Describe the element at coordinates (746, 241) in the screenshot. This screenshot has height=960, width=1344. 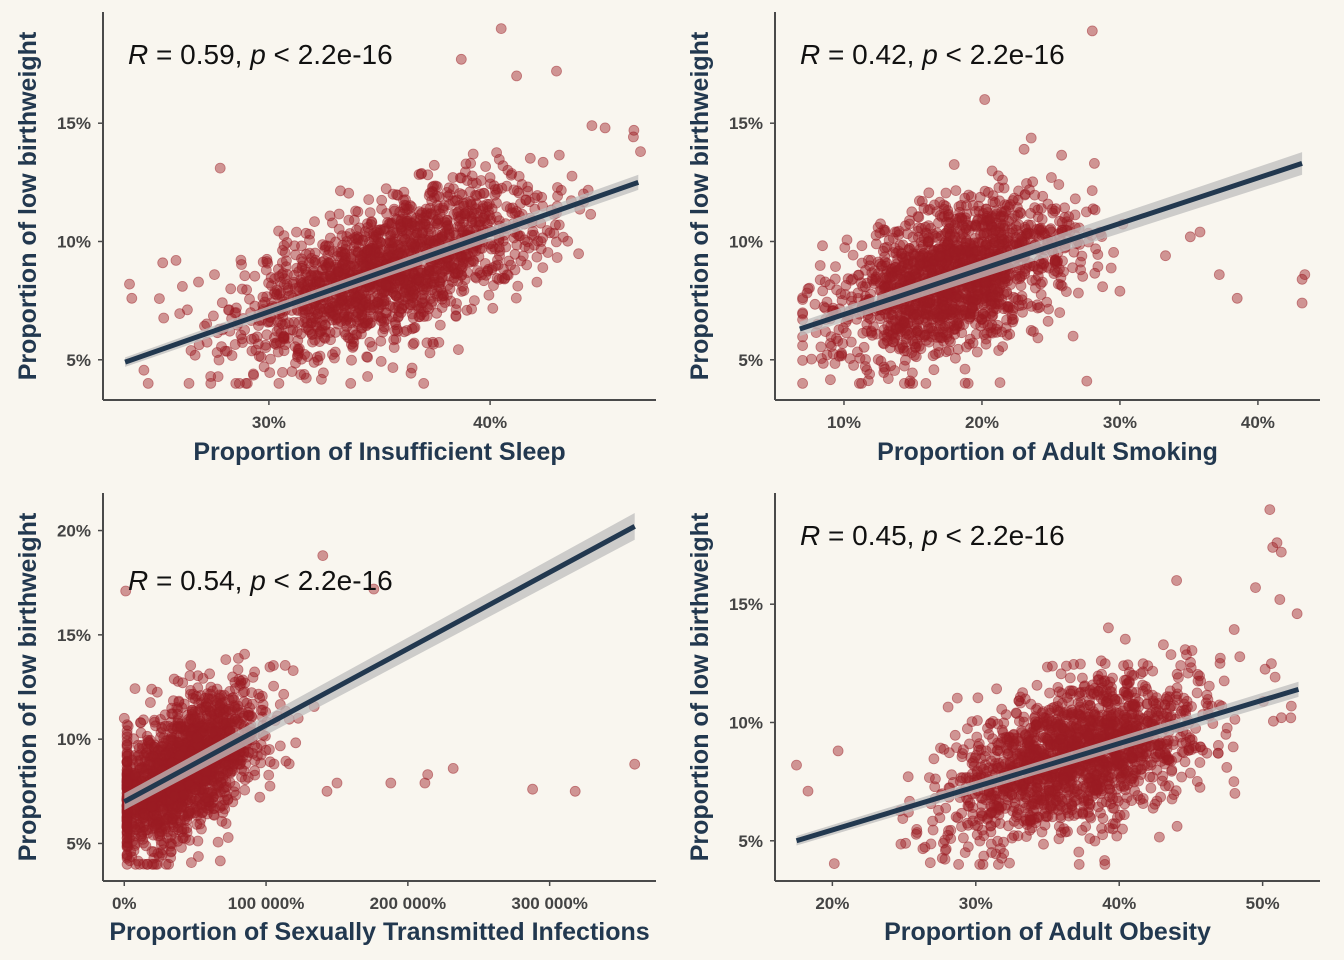
I see `y-tick-label: 10%` at that location.